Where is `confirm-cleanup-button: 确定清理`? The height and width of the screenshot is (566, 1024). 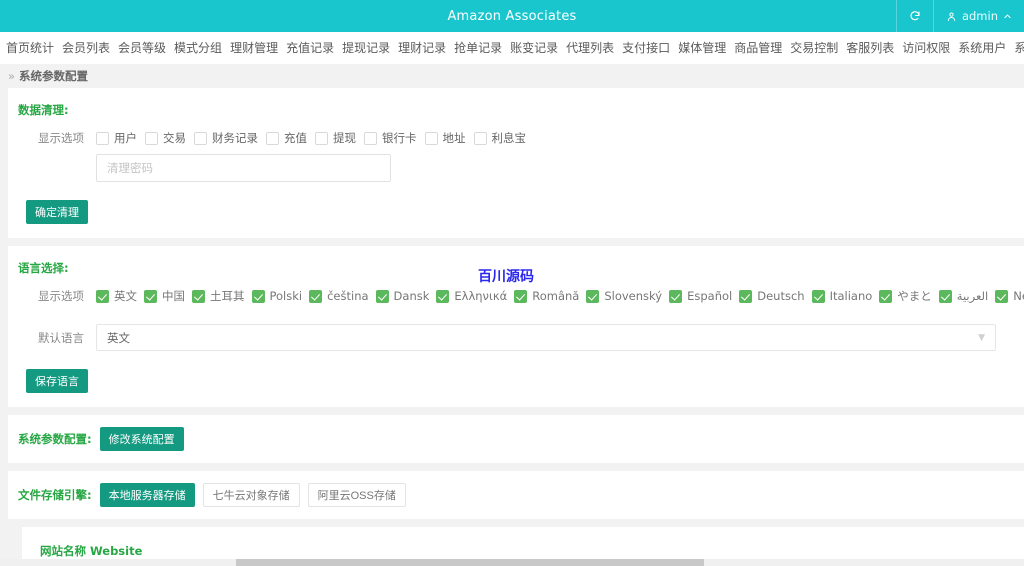 confirm-cleanup-button: 确定清理 is located at coordinates (57, 212).